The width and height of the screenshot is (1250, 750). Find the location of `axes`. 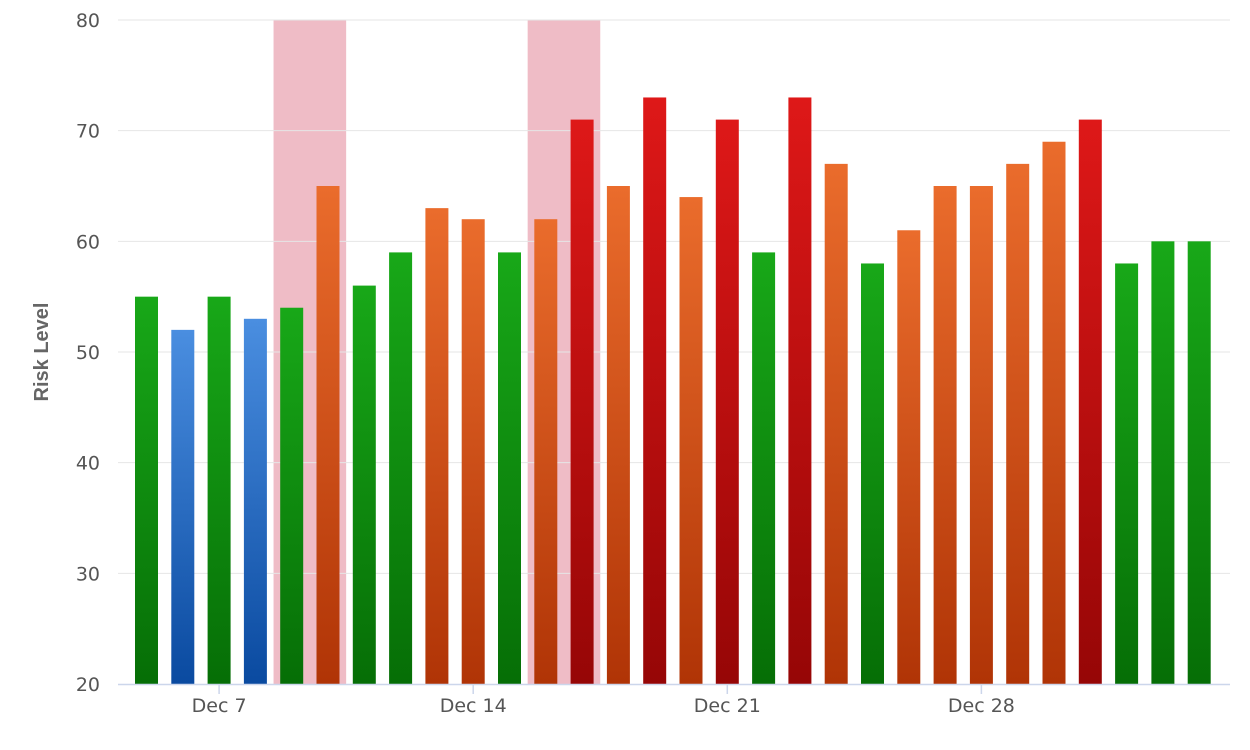

axes is located at coordinates (674, 688).